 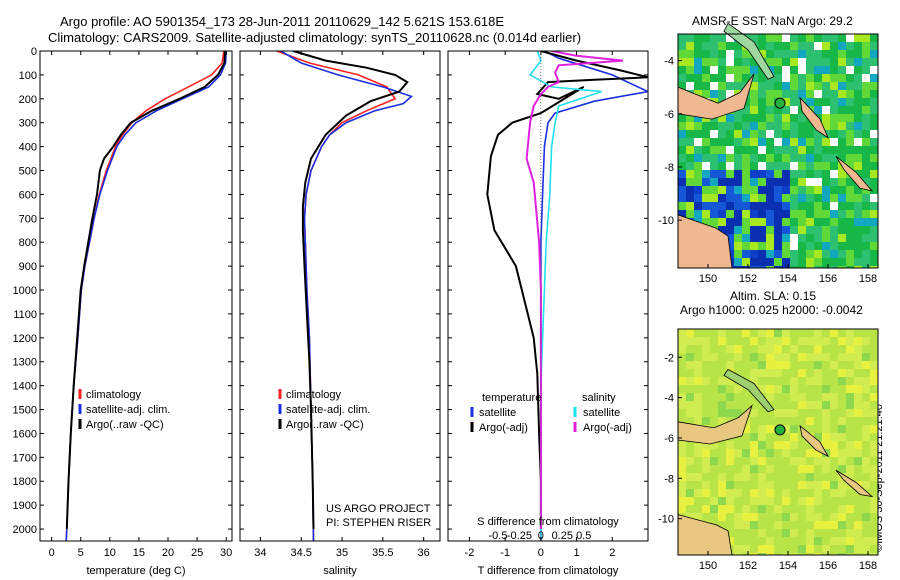 I want to click on temperature-xlabel: temperature (deg C), so click(x=135, y=571).